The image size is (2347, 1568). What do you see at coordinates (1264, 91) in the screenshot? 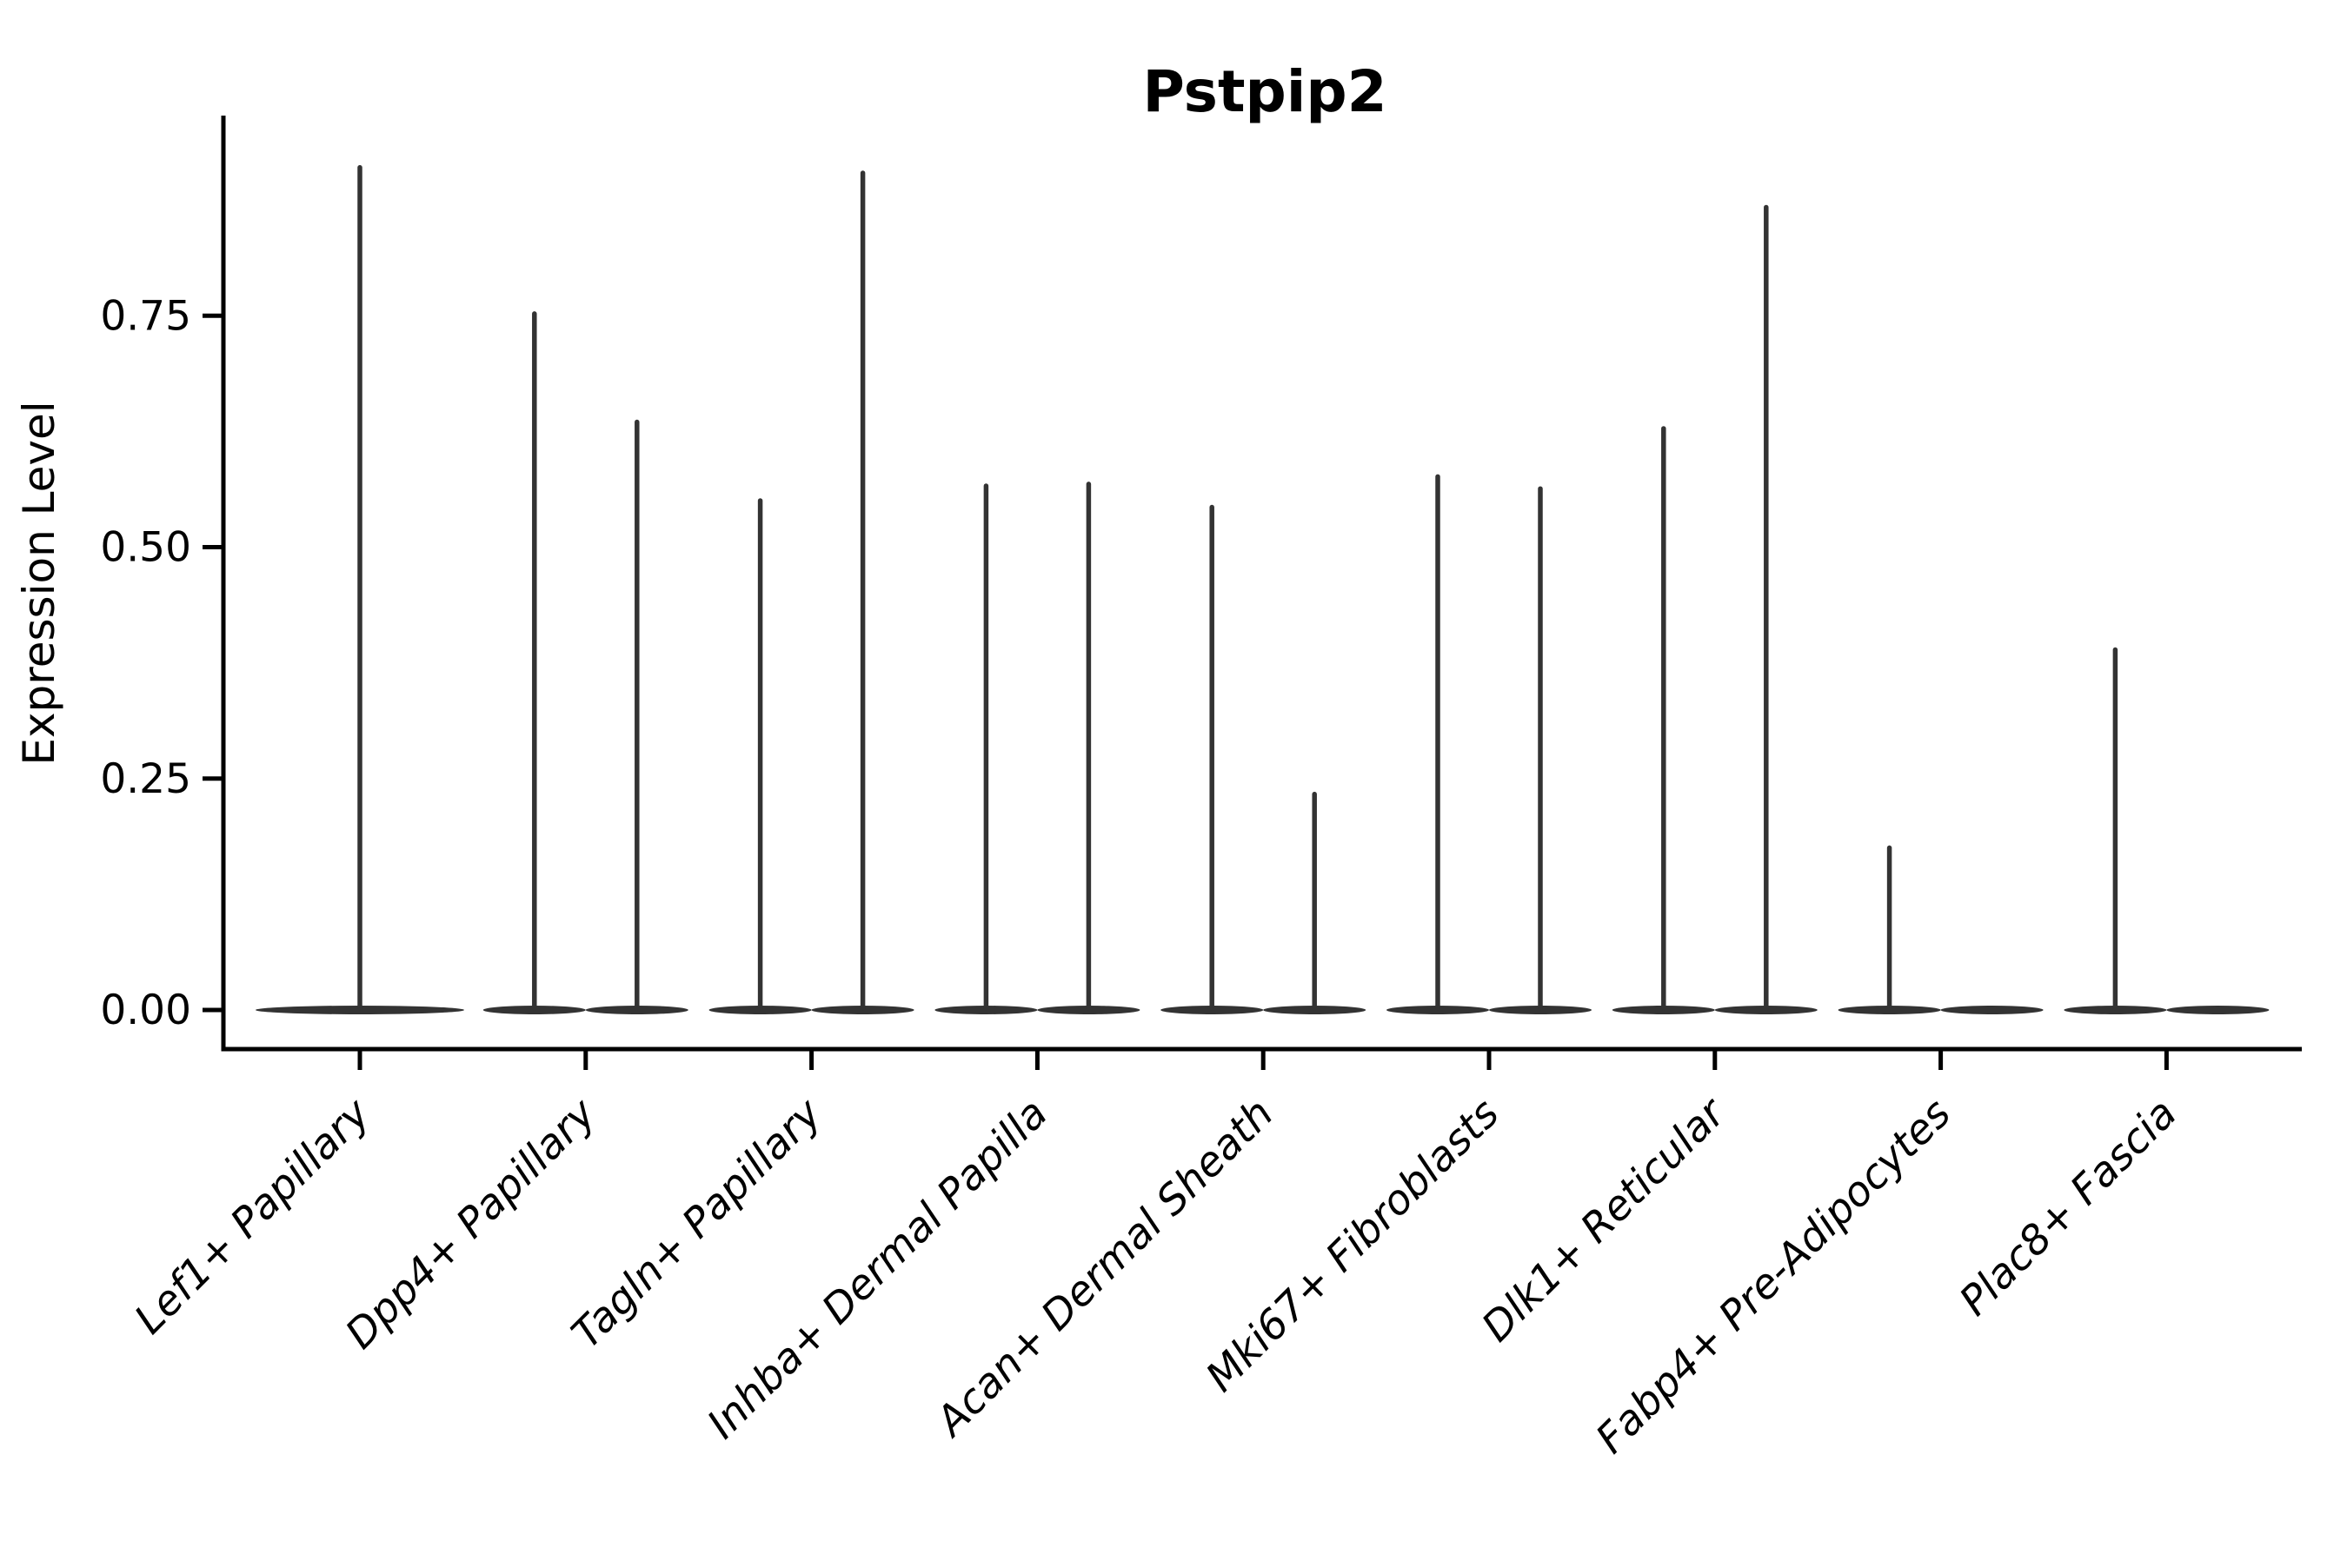
I see `chart-title: Pstpip2` at bounding box center [1264, 91].